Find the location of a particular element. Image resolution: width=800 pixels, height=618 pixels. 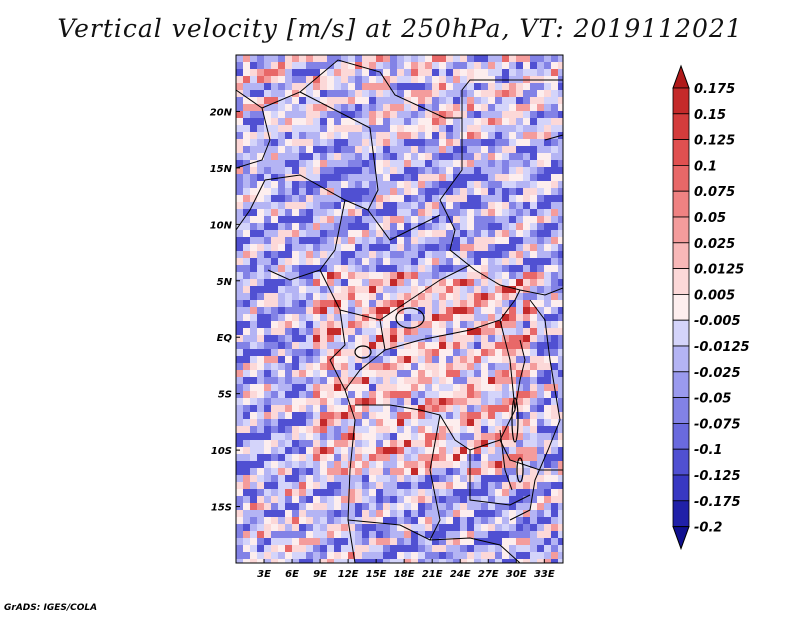

lake-outline is located at coordinates (363, 352).